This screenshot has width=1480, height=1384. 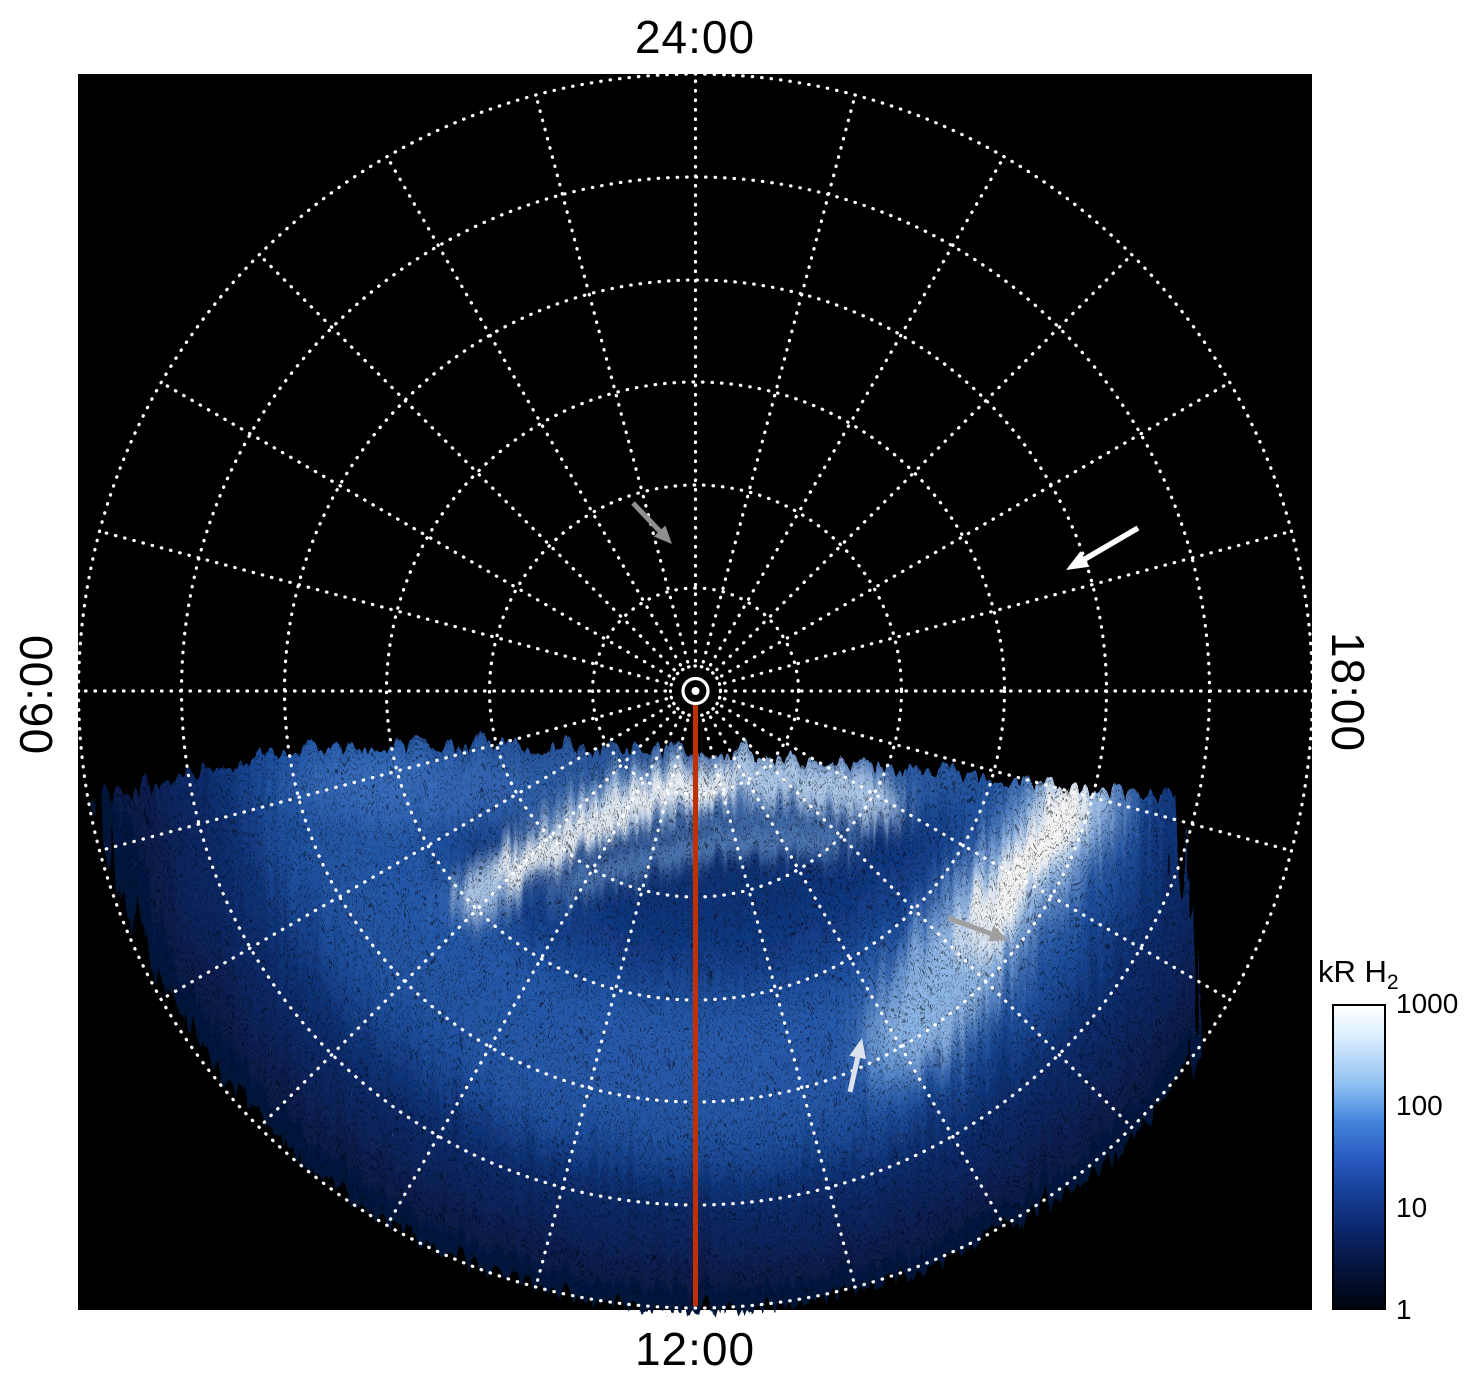 I want to click on colorbar-tick-10: 10, so click(x=1412, y=1207).